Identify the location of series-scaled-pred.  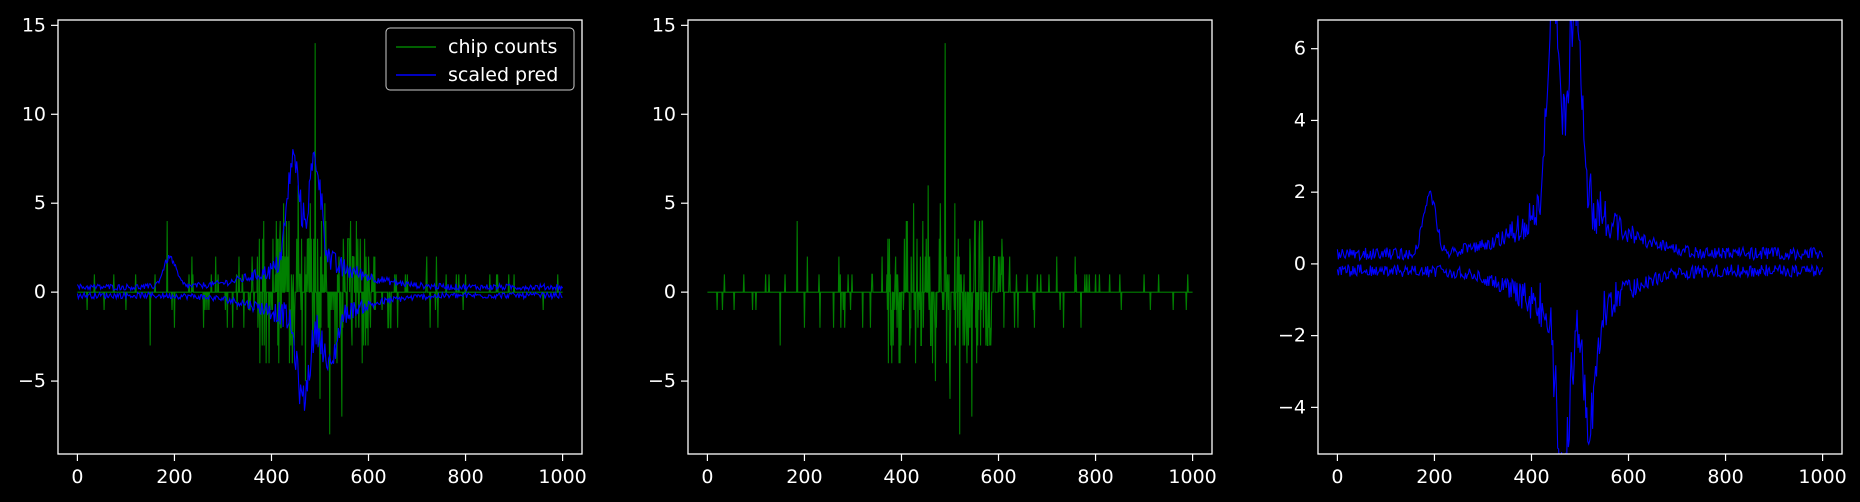
(320, 280).